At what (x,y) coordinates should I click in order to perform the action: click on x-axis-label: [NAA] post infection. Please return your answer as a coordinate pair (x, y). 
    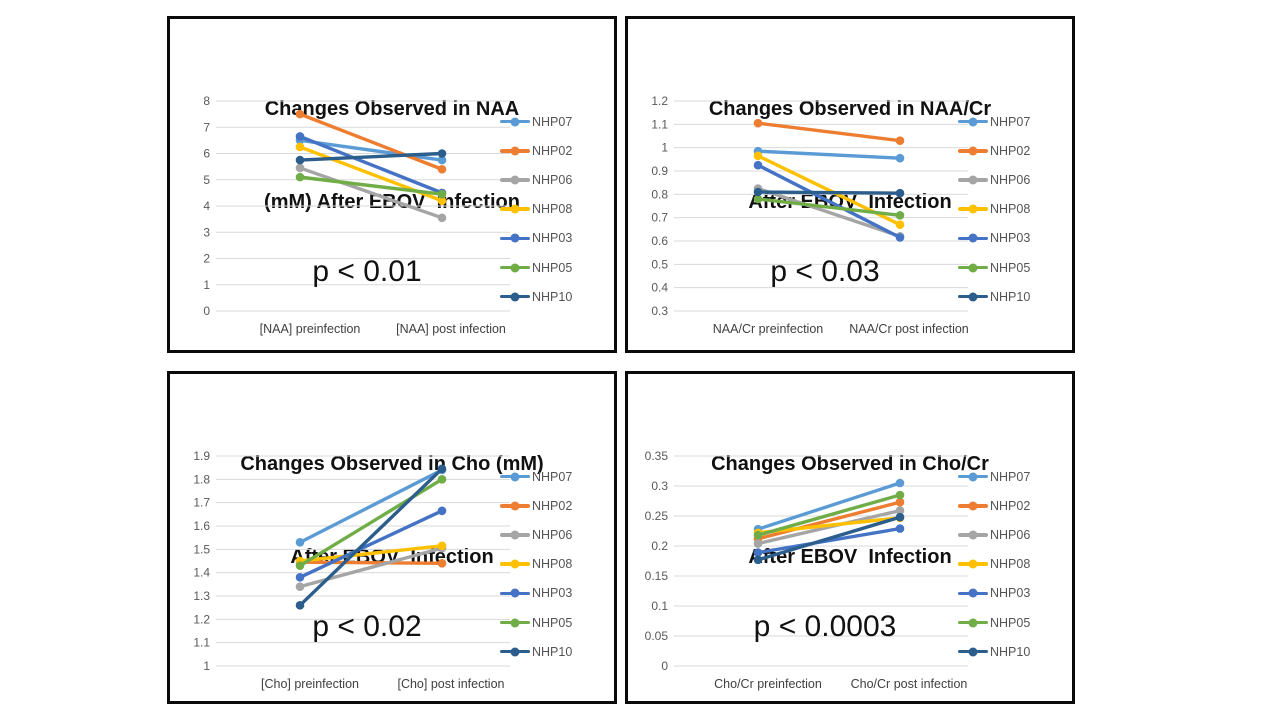
    Looking at the image, I should click on (451, 329).